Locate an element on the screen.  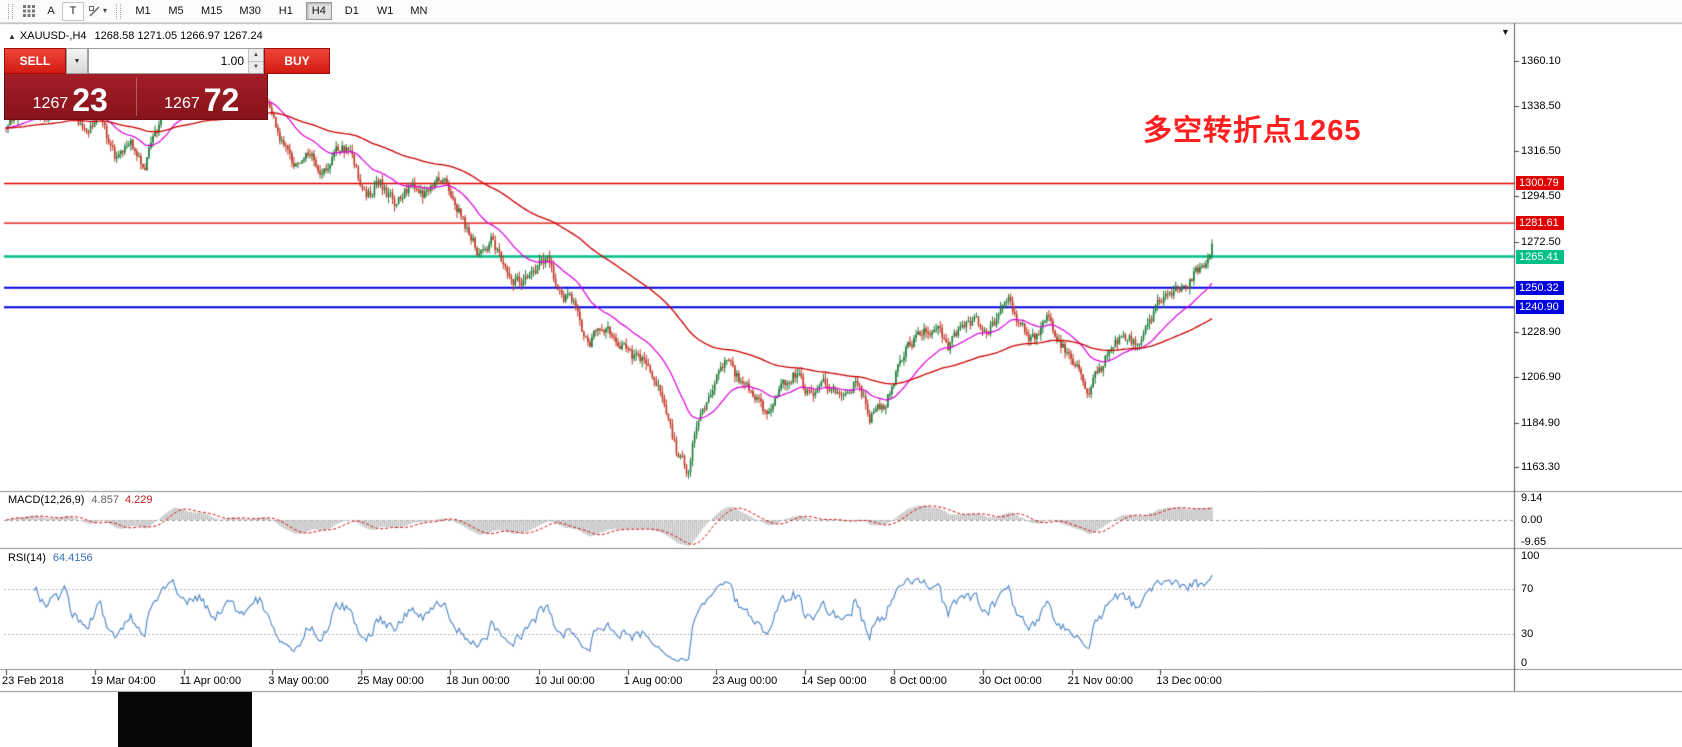
rsi-axis-label: 70 is located at coordinates (1527, 589).